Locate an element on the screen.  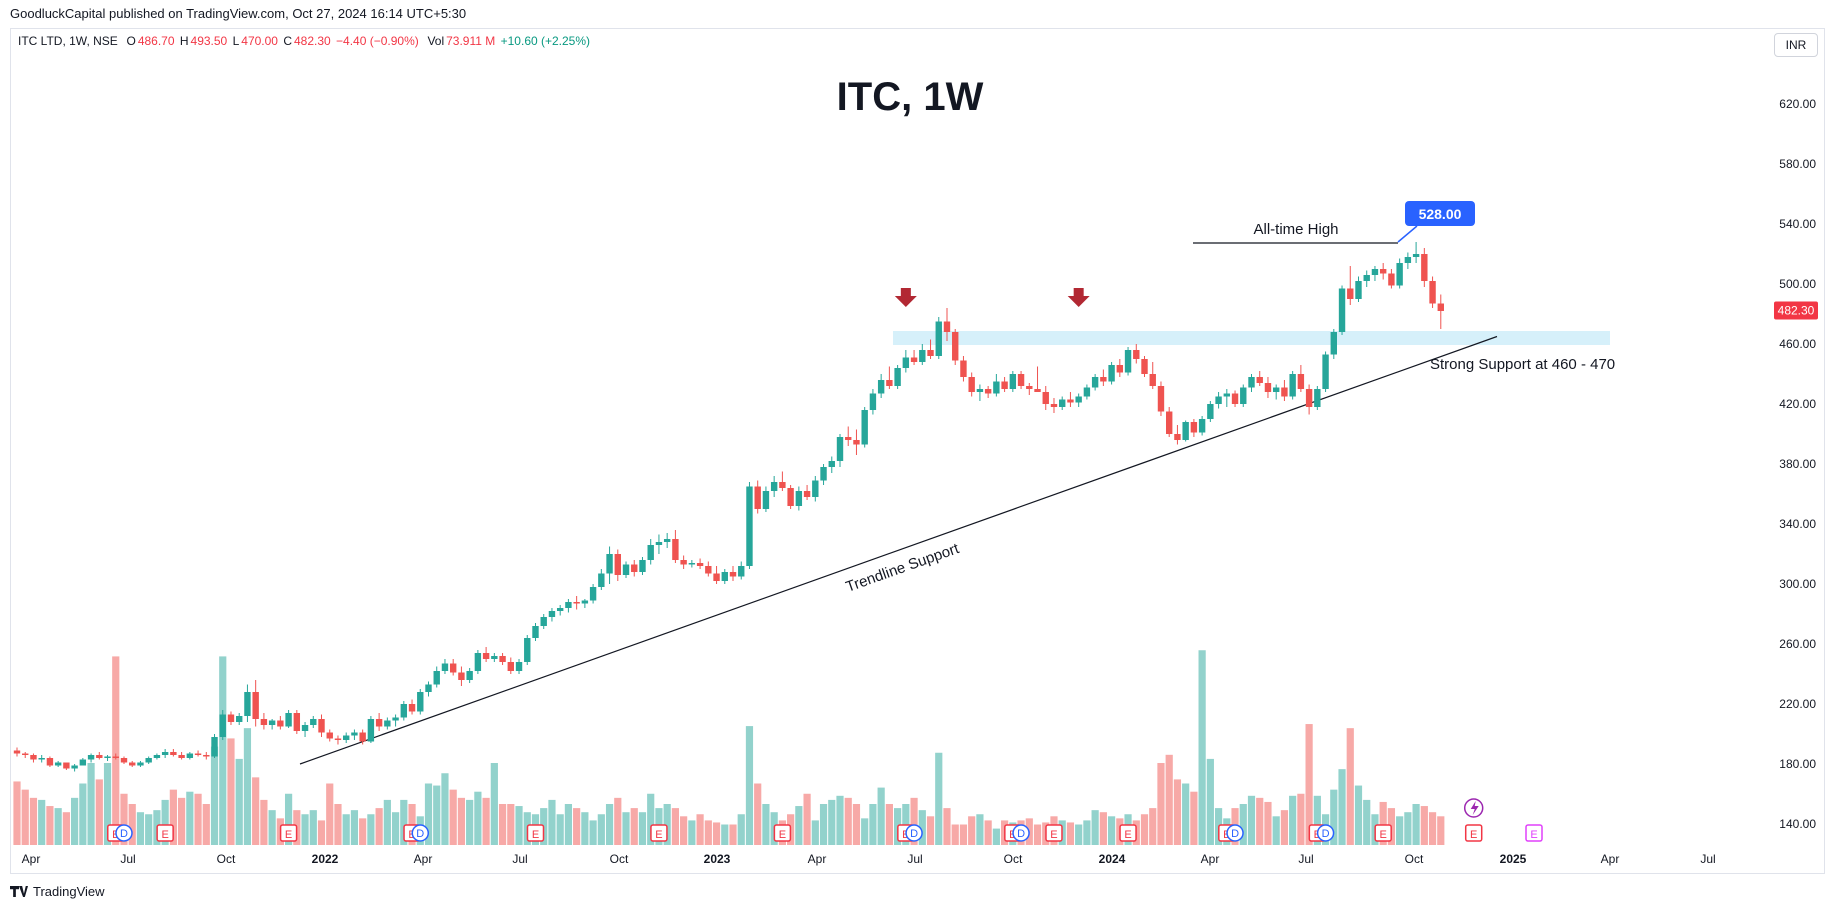
volume-change: +10.60 (+2.25%) is located at coordinates (545, 41).